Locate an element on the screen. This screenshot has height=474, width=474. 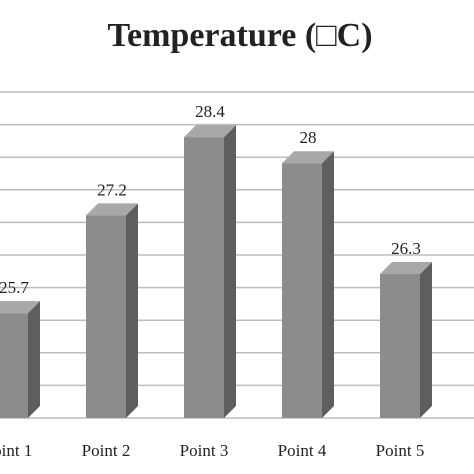
x-tick-label: Point 3 is located at coordinates (204, 450).